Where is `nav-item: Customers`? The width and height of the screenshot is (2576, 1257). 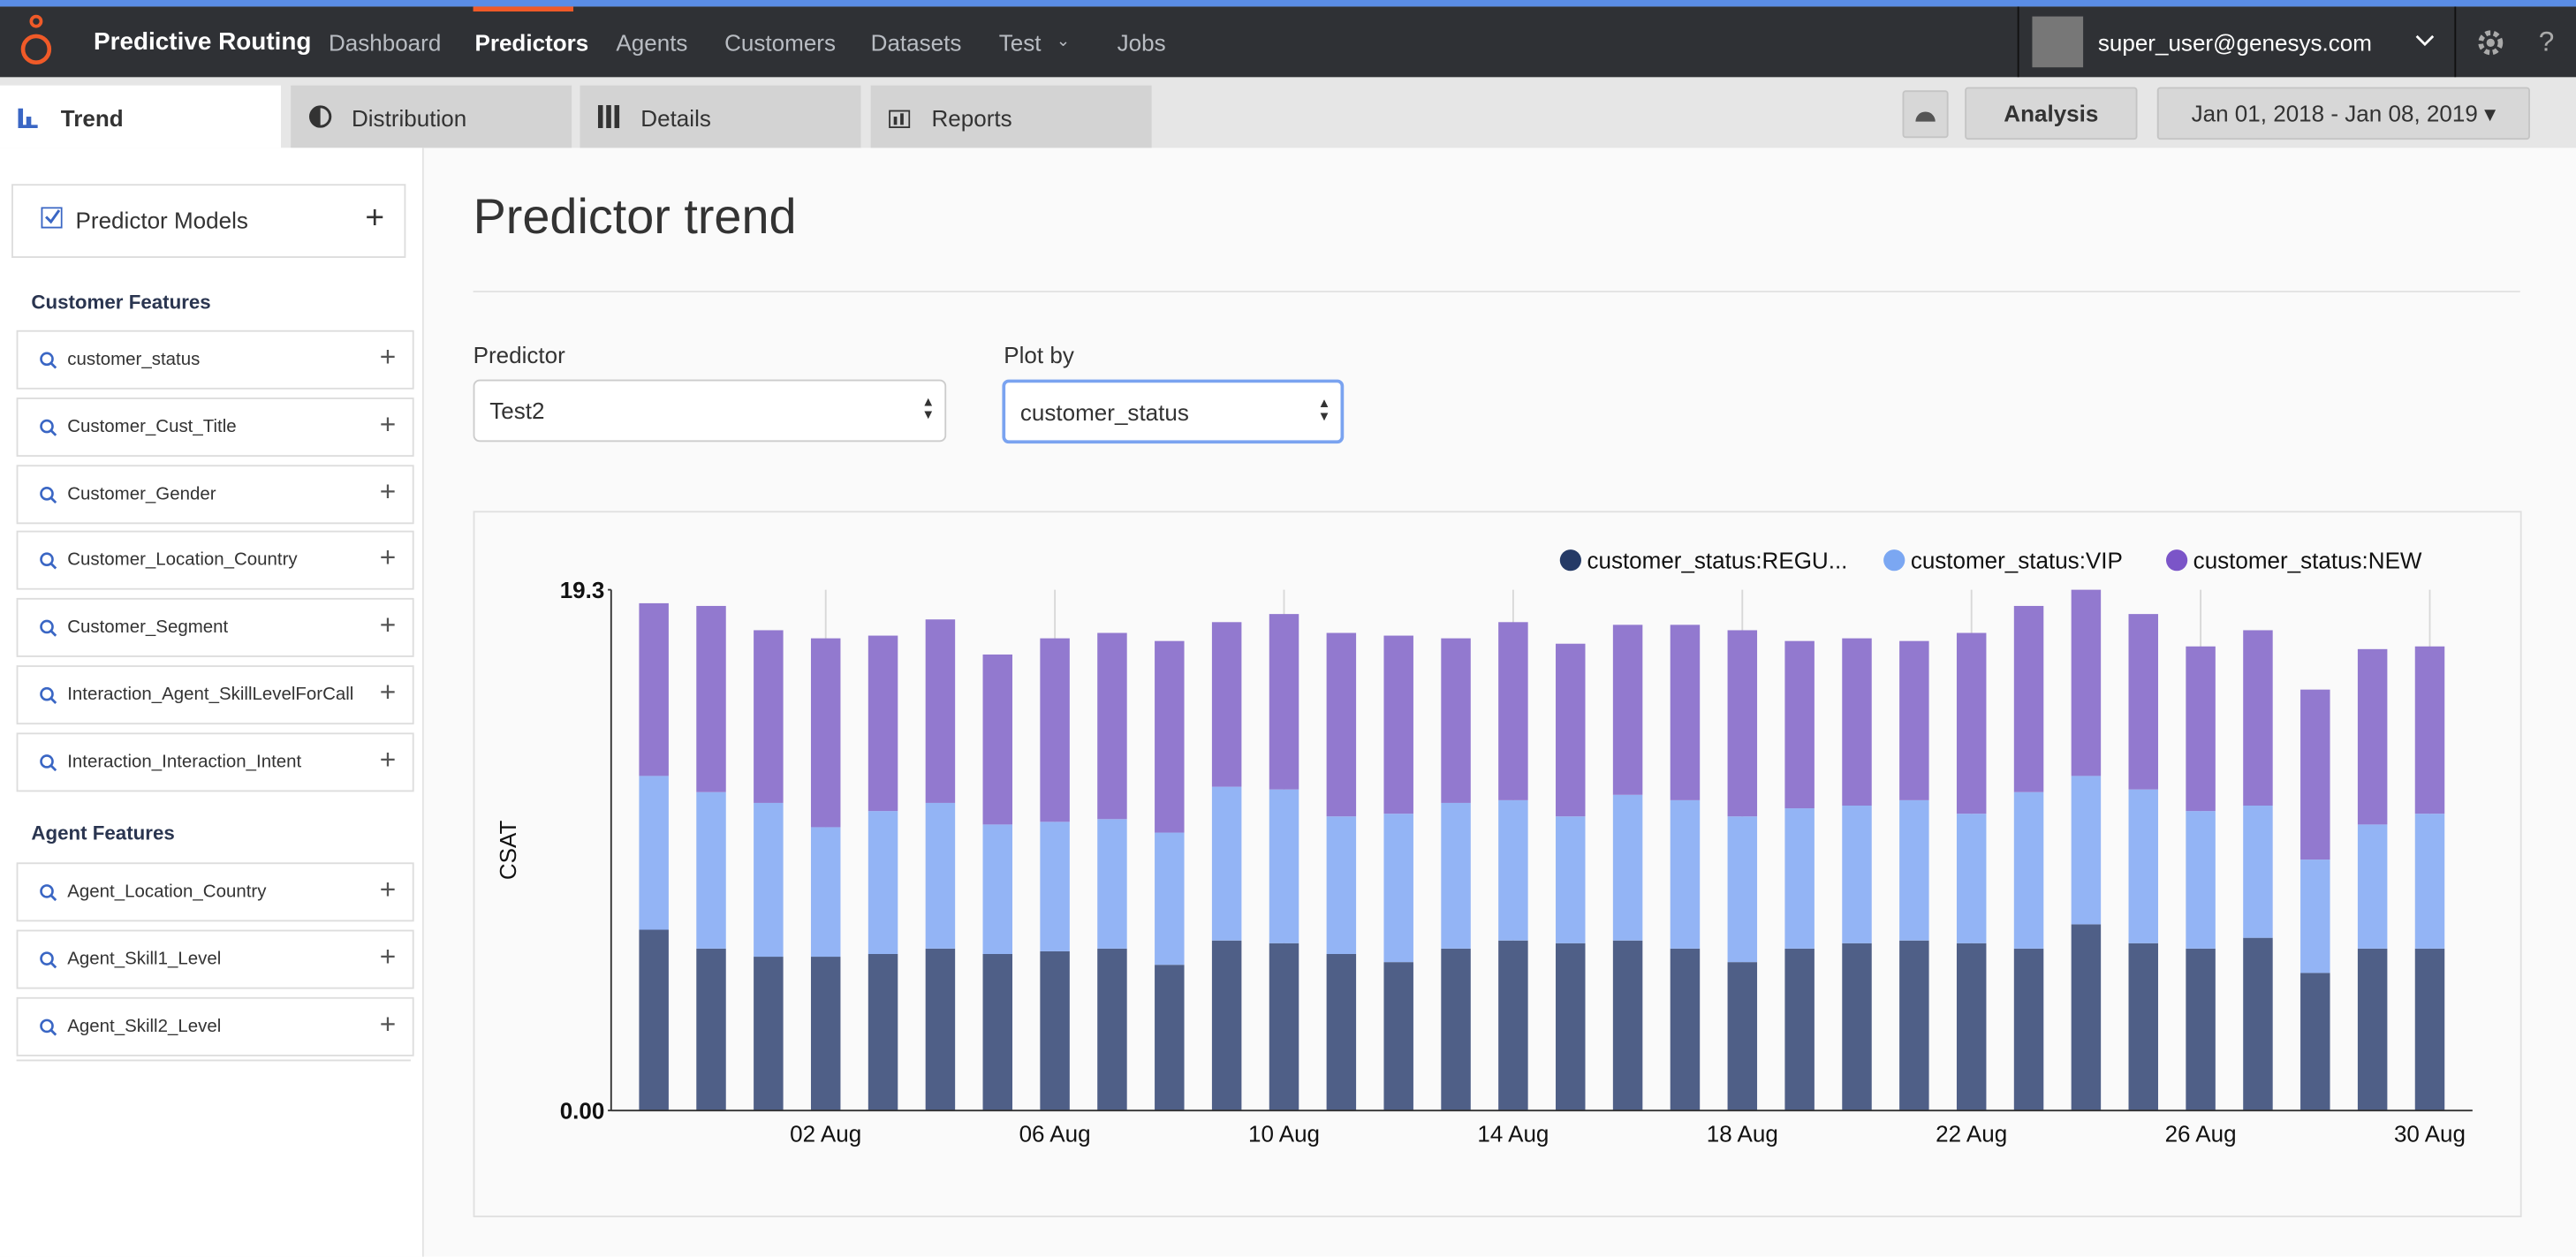 nav-item: Customers is located at coordinates (780, 43).